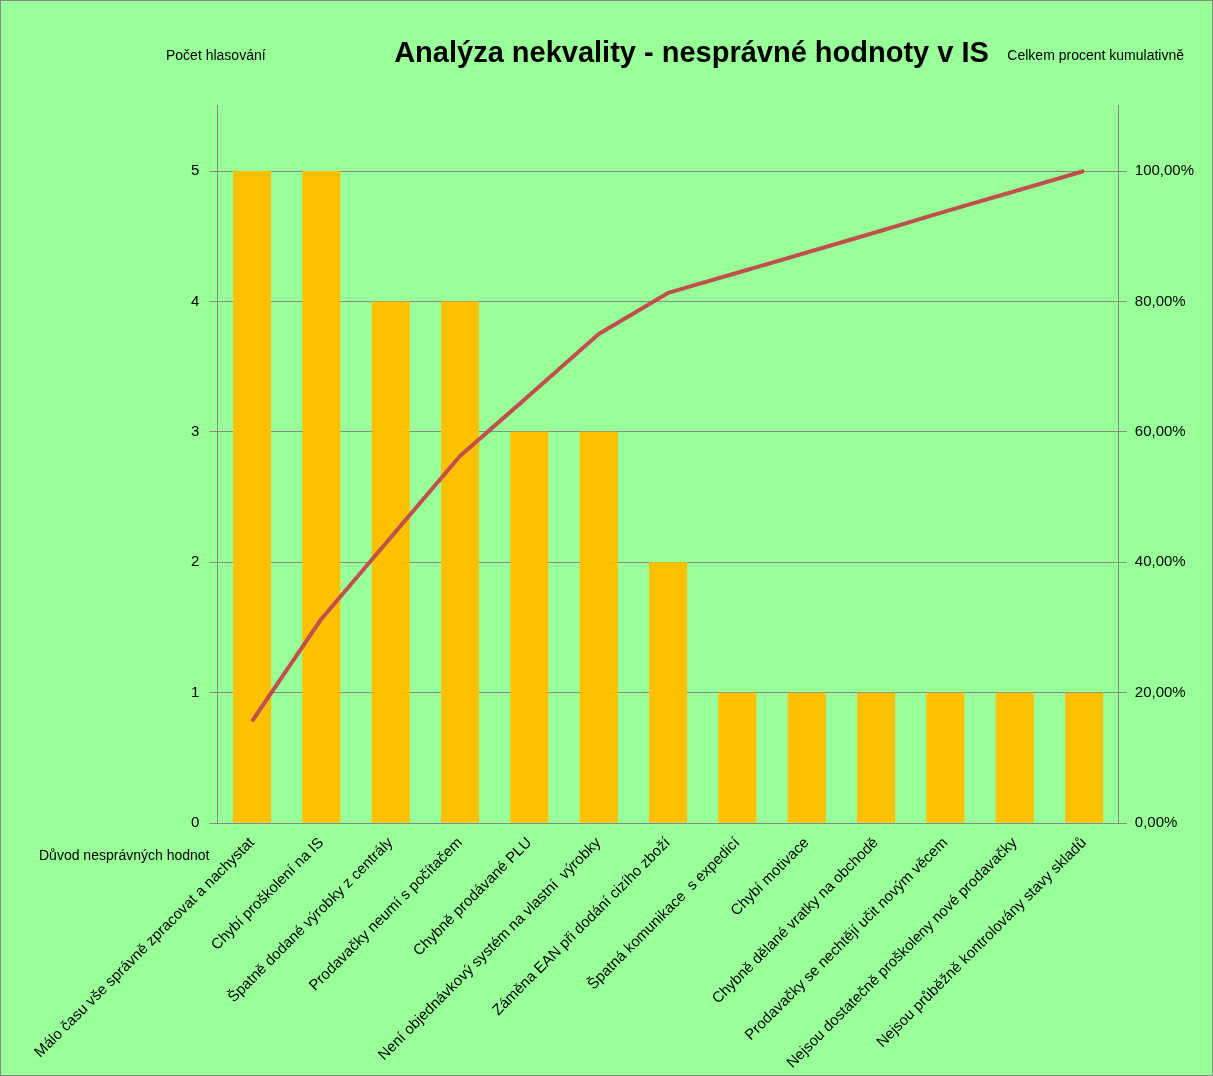  Describe the element at coordinates (195, 300) in the screenshot. I see `y-tick-label: 4` at that location.